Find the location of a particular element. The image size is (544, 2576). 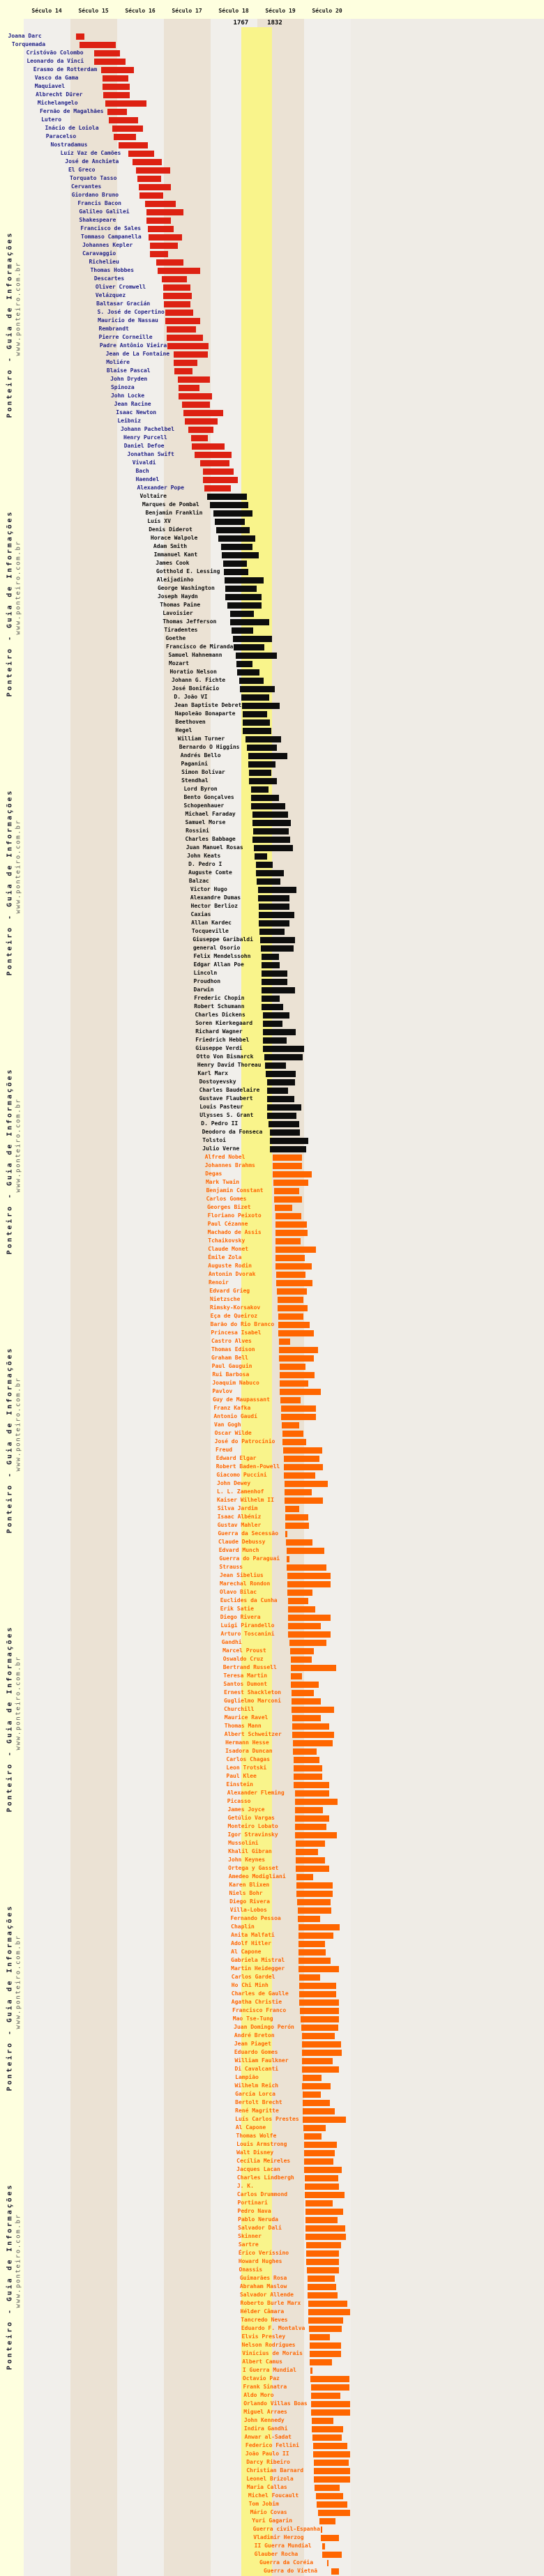

person-name-label: II Guerra Mundial is located at coordinates (283, 2546).